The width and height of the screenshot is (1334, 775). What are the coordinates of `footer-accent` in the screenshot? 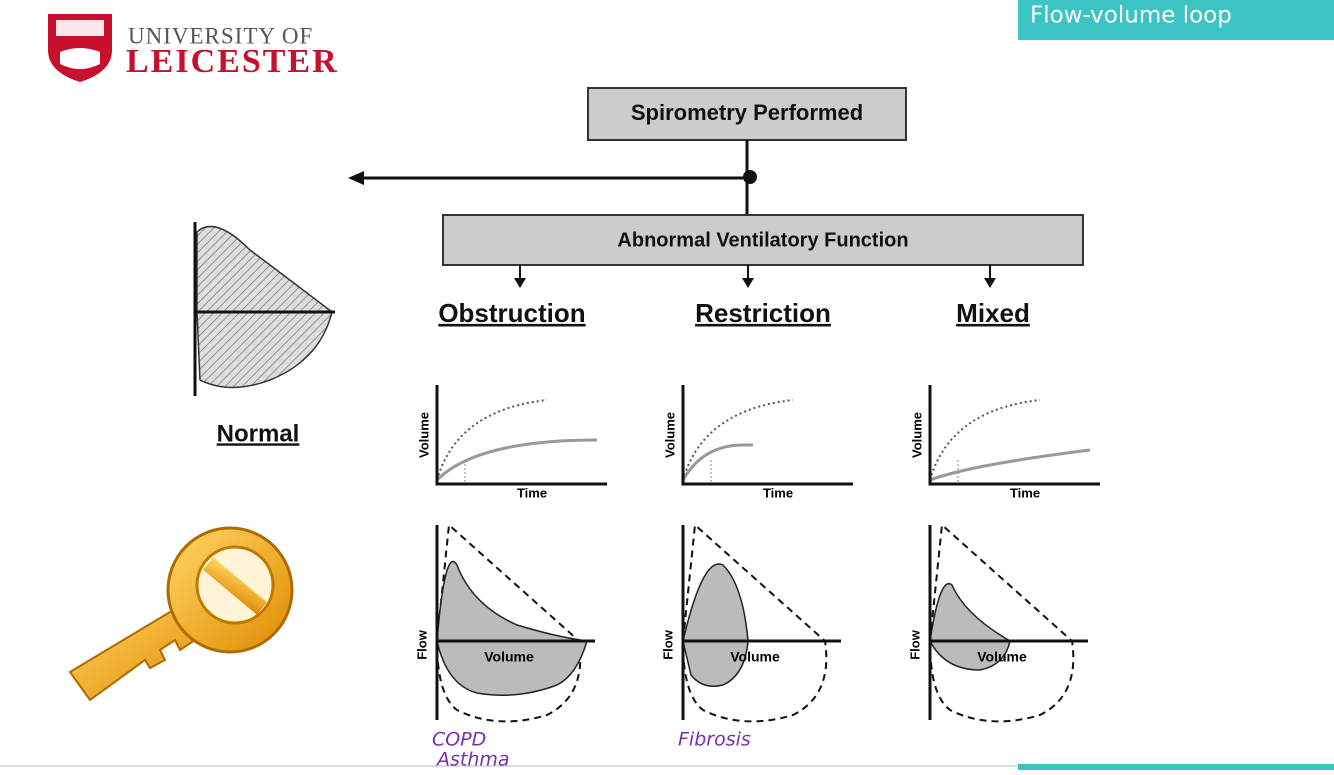 It's located at (1176, 767).